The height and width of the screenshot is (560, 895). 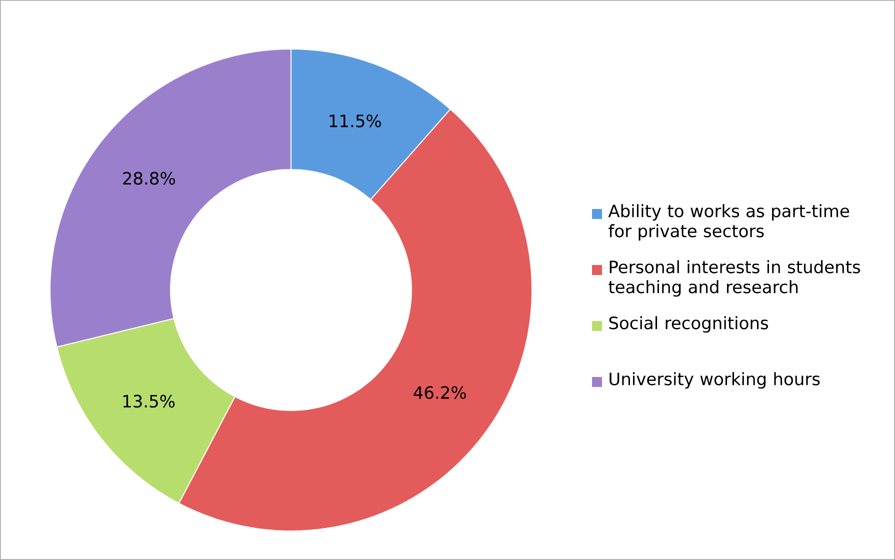 What do you see at coordinates (729, 222) in the screenshot?
I see `legend-label: Ability to works as part-time for private sectors` at bounding box center [729, 222].